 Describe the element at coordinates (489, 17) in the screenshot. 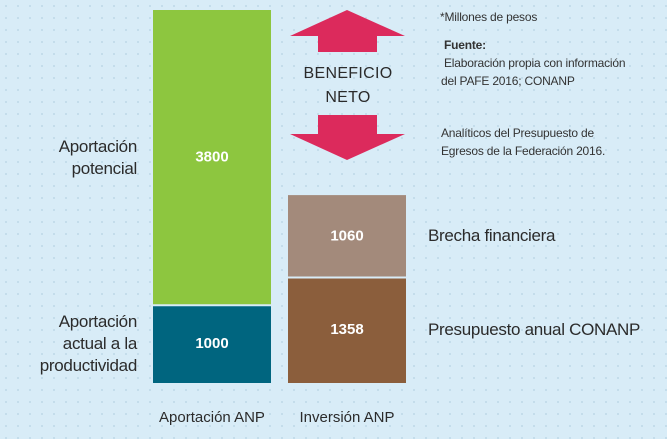

I see `note: *Millones de pesos` at that location.